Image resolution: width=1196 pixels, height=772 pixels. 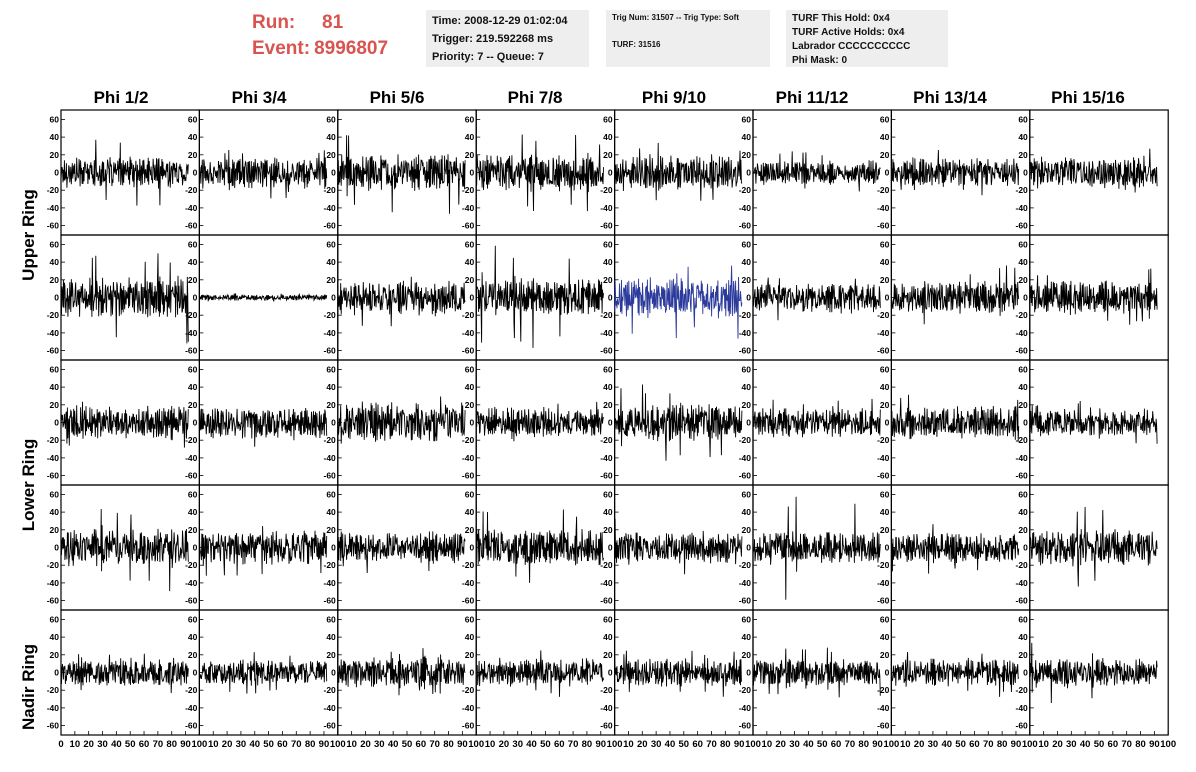 What do you see at coordinates (1023, 244) in the screenshot?
I see `y-tick-label-r1-c7-0: 60` at bounding box center [1023, 244].